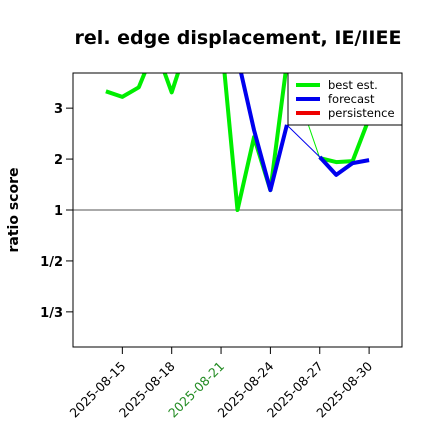 The image size is (440, 444). What do you see at coordinates (238, 38) in the screenshot?
I see `chart-title: rel. edge displacement, IE/IIEE` at bounding box center [238, 38].